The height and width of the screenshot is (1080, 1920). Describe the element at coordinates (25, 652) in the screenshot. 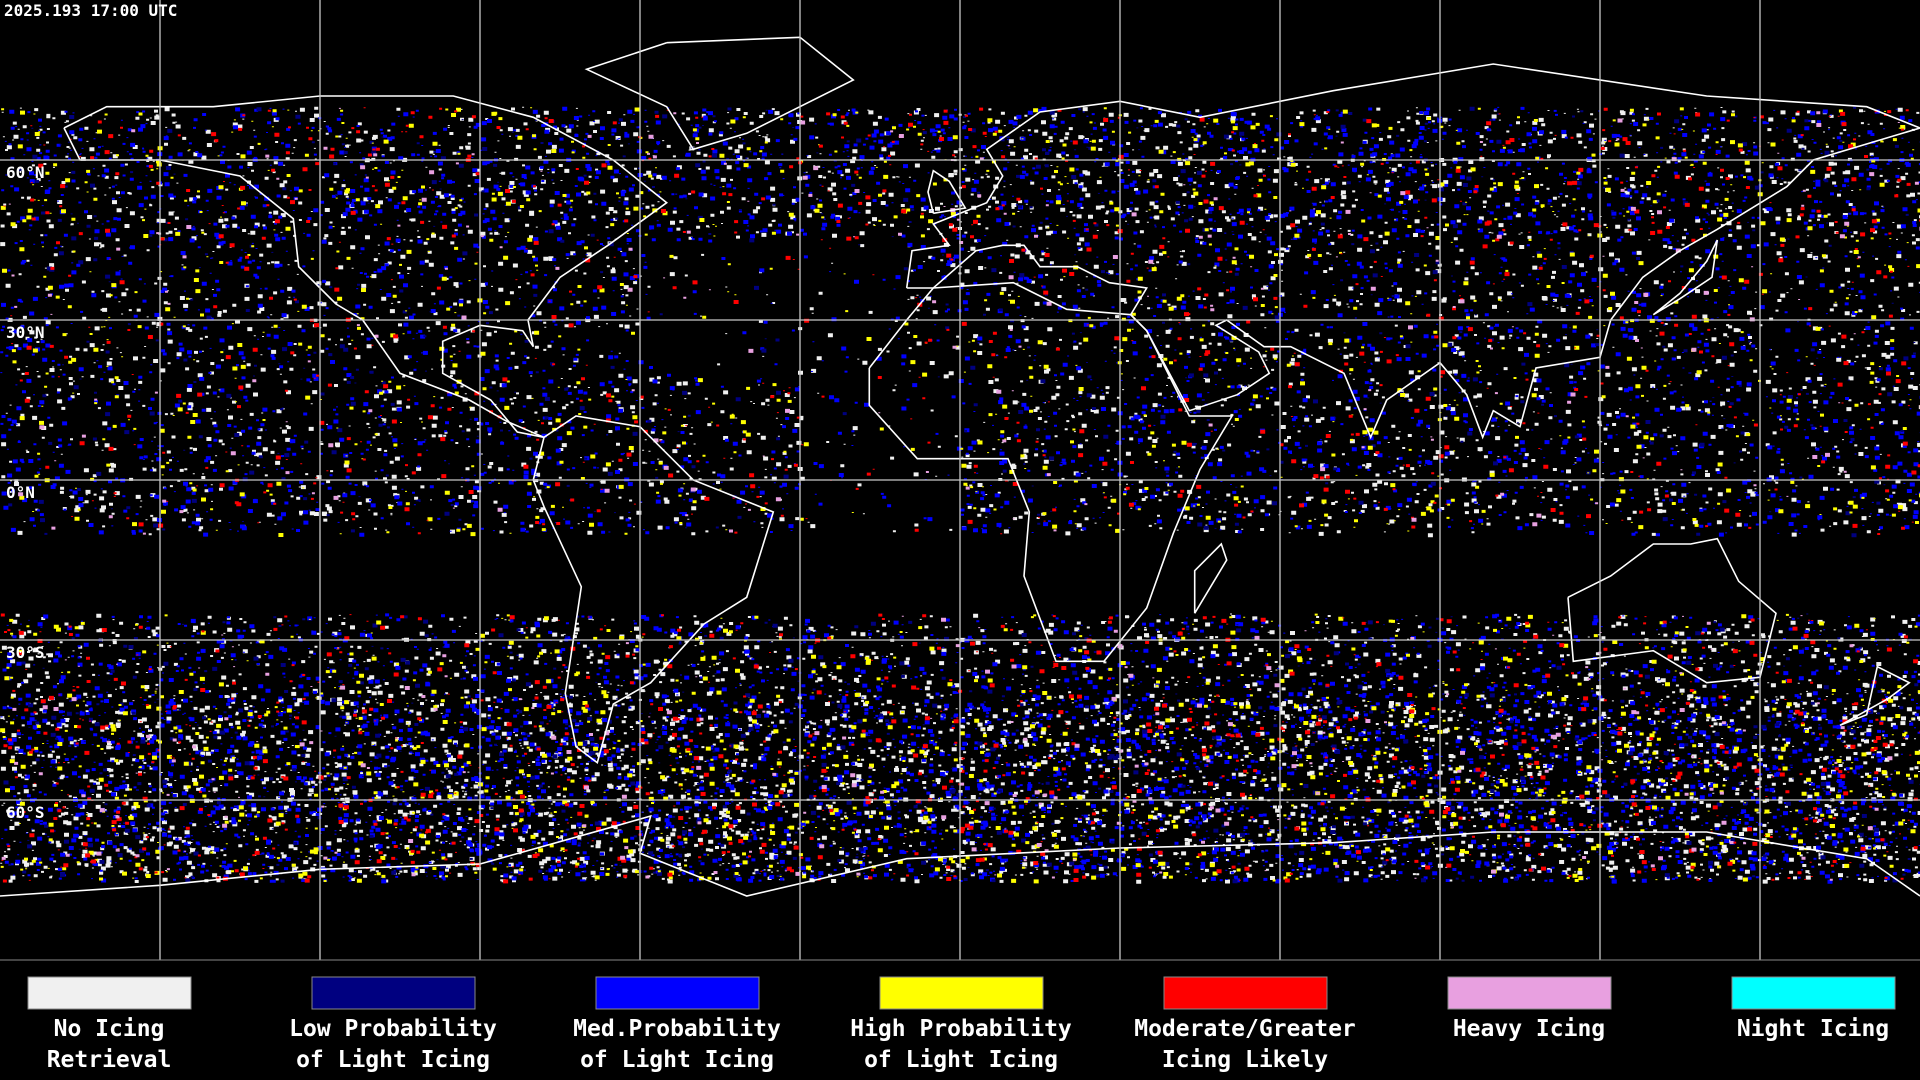

I see `lat-label: 30°S` at that location.